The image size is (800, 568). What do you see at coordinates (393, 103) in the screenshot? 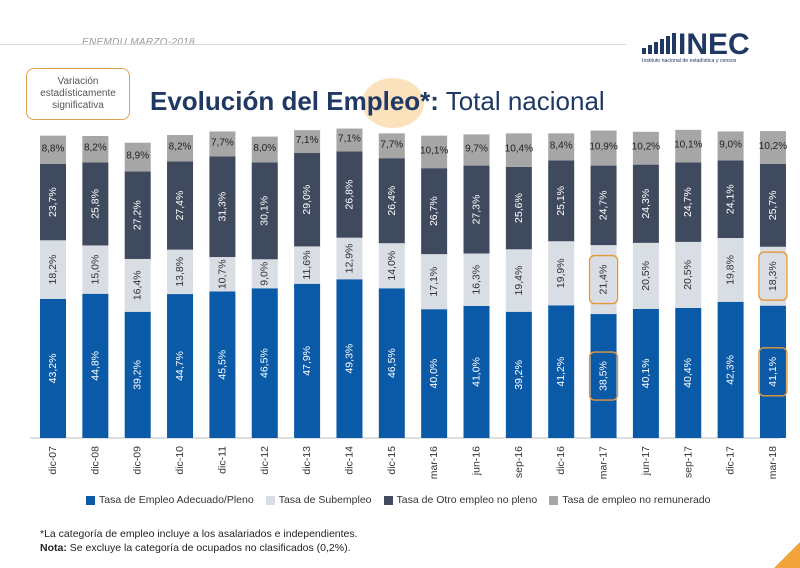
I see `title-decoration` at bounding box center [393, 103].